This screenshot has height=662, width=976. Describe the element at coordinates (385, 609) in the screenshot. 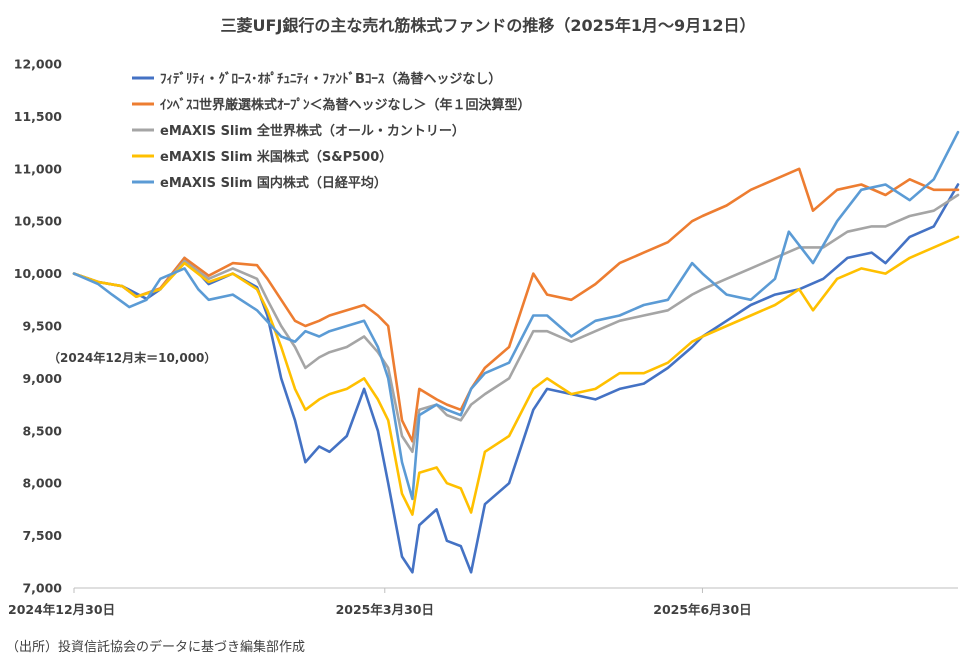

I see `x-tick-label: 2025年3月30日` at that location.